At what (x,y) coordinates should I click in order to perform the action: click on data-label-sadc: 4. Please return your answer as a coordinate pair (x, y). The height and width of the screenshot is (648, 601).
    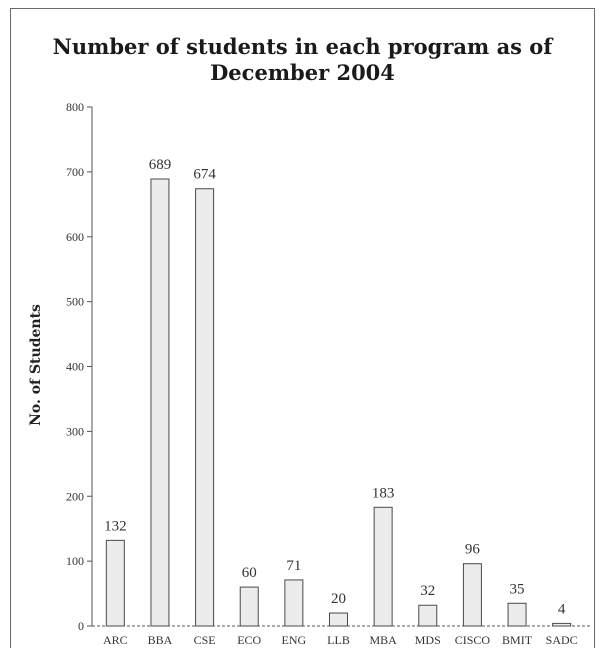
    Looking at the image, I should click on (562, 609).